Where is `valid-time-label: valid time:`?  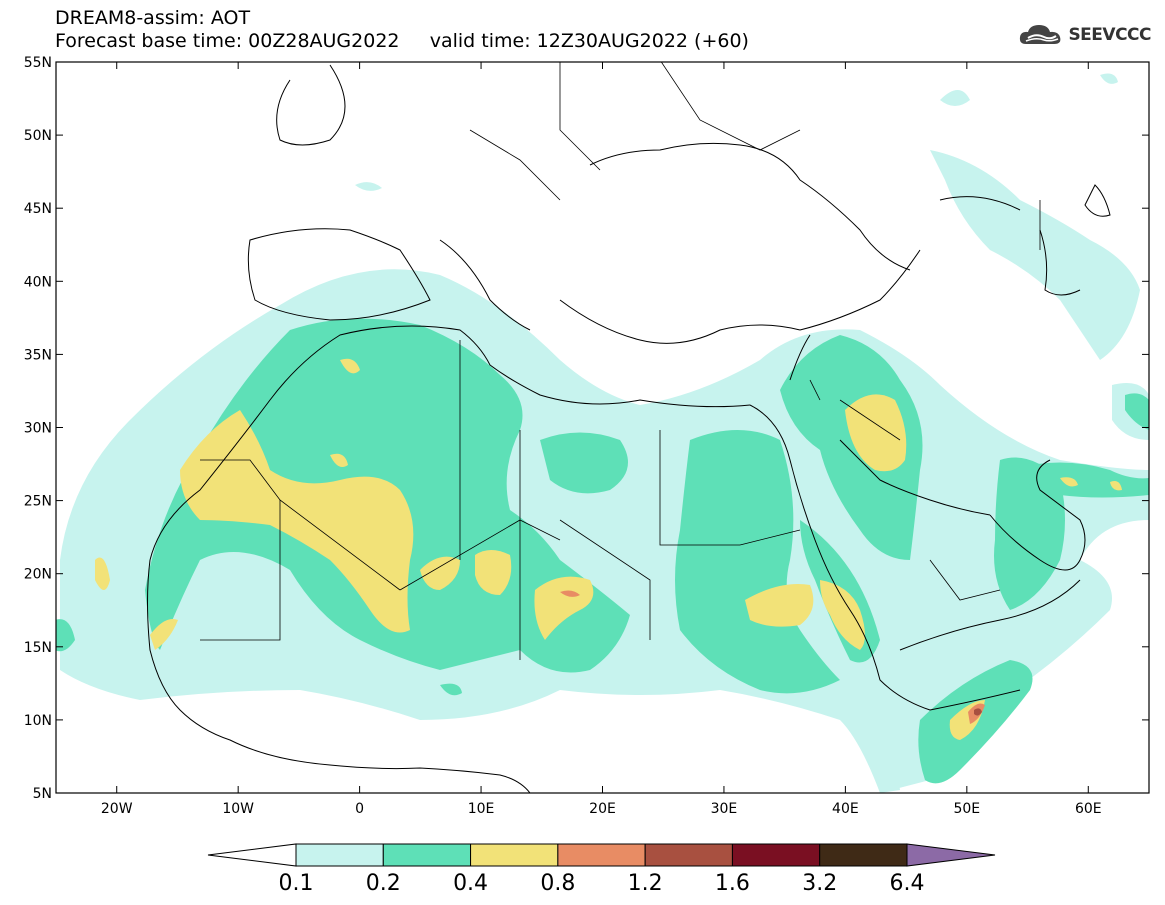 valid-time-label: valid time: is located at coordinates (480, 41).